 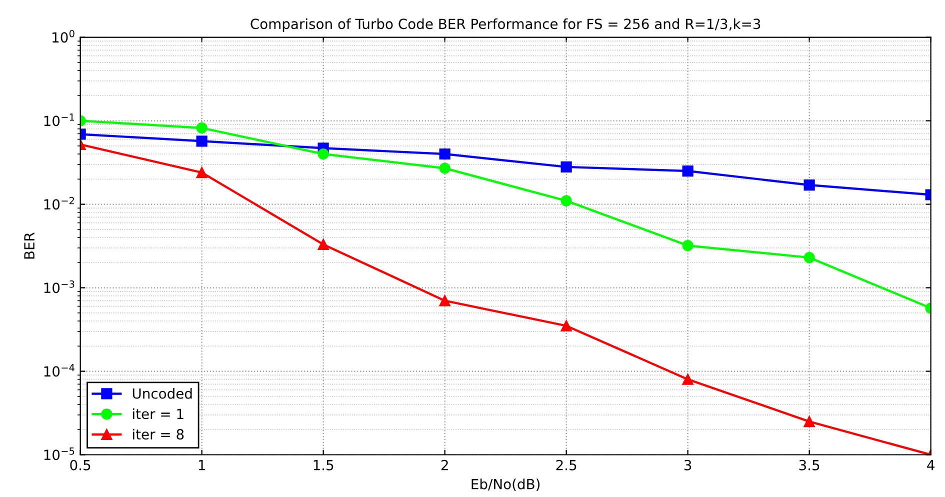 I want to click on y-tick-label: 10$^{−5}$, so click(x=59, y=454).